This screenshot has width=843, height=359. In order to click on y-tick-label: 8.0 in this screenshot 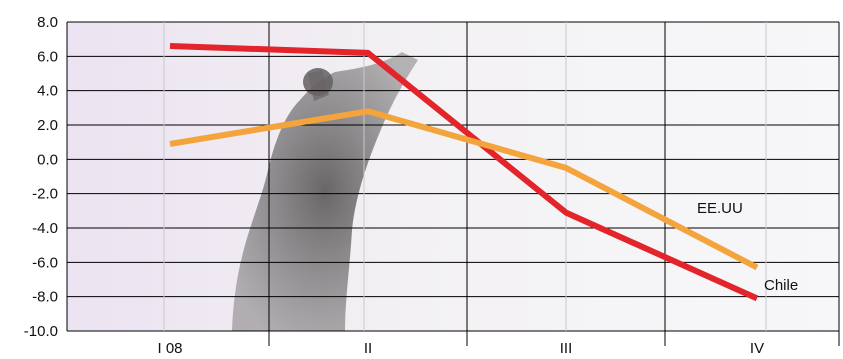, I will do `click(47, 22)`.